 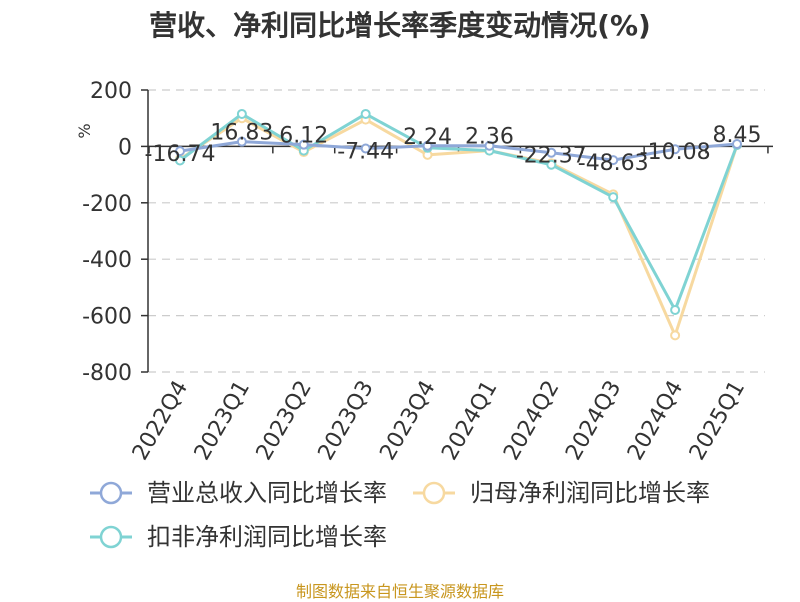 I want to click on y-tick-label: -600, so click(x=107, y=317).